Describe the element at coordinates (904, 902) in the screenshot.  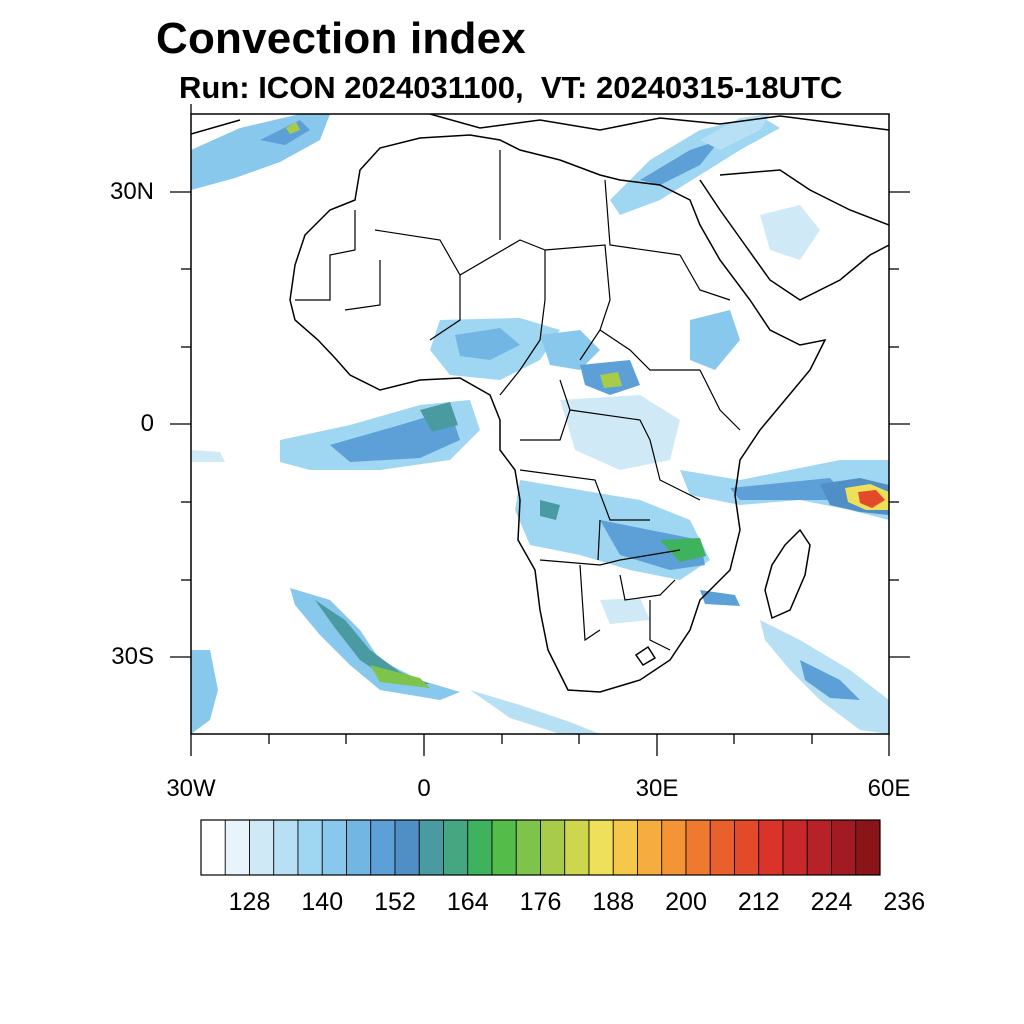
I see `colorbar-label: 236` at that location.